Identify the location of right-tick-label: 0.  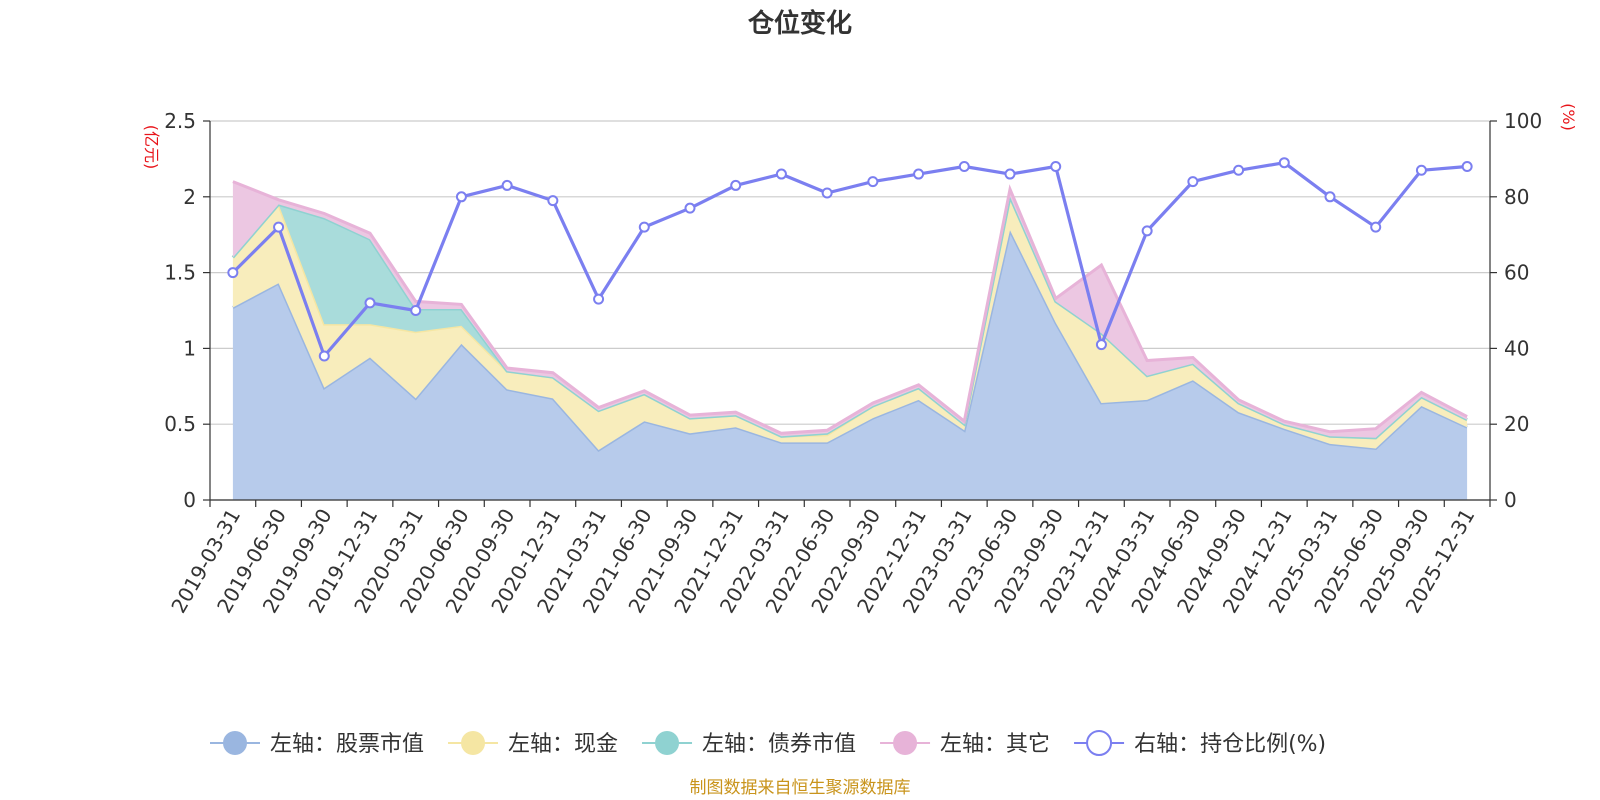
(1510, 500).